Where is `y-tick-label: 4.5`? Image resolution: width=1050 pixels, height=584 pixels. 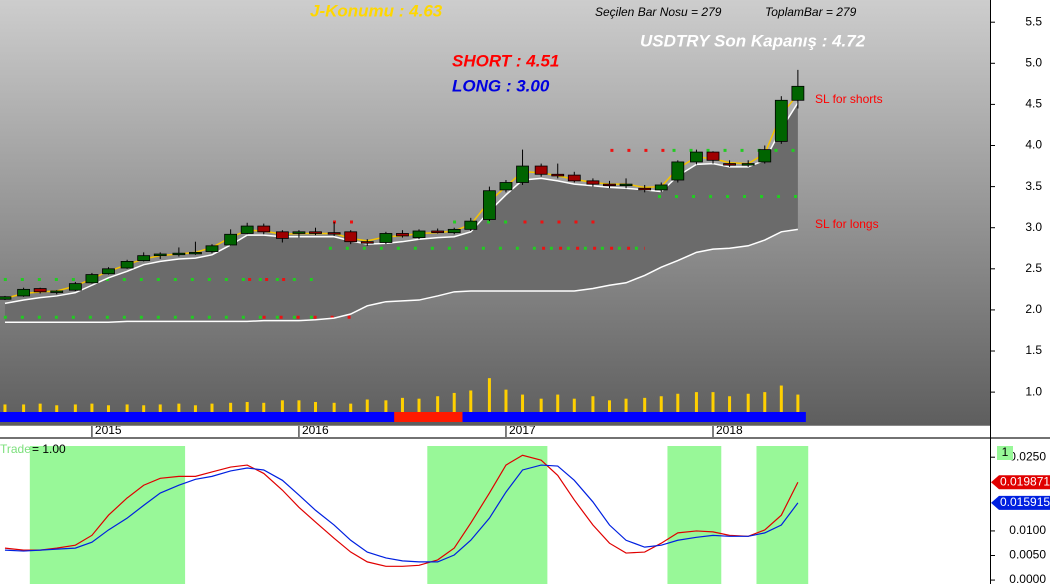
y-tick-label: 4.5 is located at coordinates (1033, 104).